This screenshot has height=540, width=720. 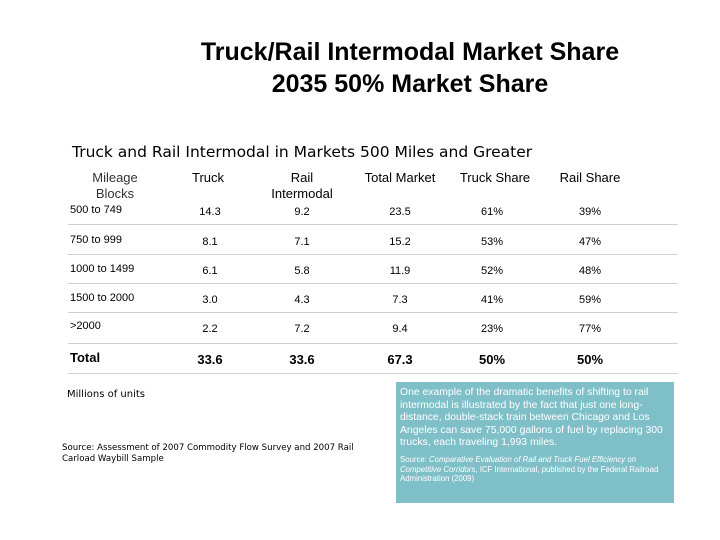 I want to click on cell-total: 11.9, so click(x=400, y=271).